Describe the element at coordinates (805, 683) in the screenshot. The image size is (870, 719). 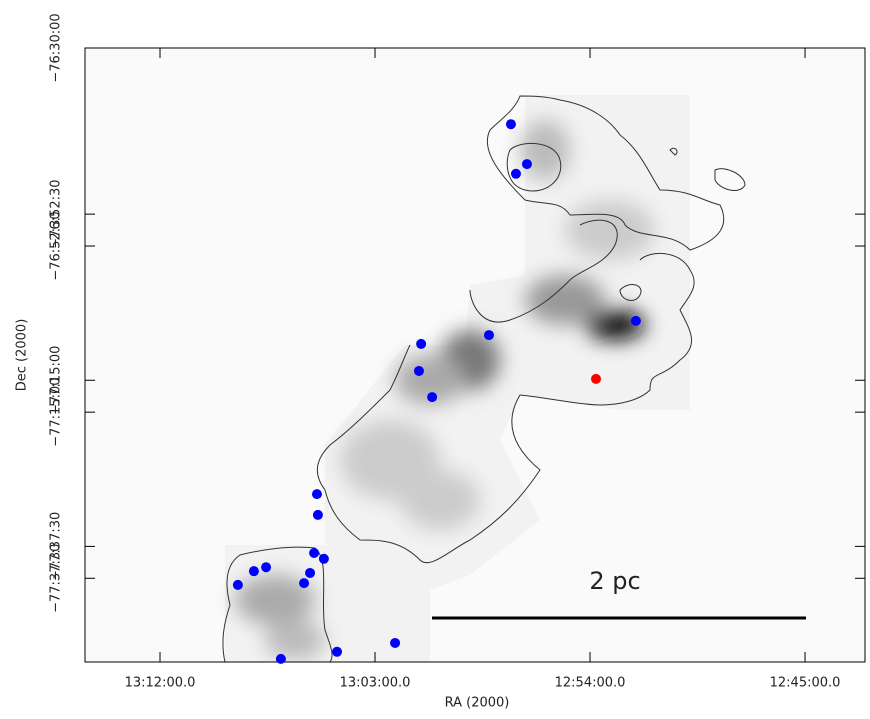
I see `x-tick-label: 12:45:00.0` at that location.